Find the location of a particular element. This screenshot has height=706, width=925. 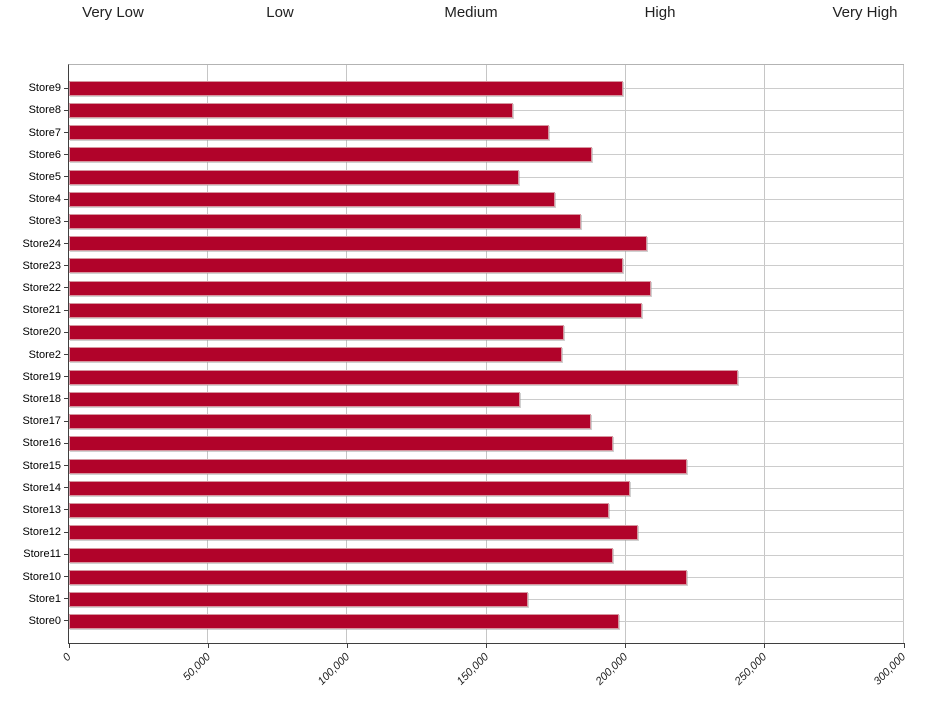

y-label-store22: Store22 is located at coordinates (41, 287).